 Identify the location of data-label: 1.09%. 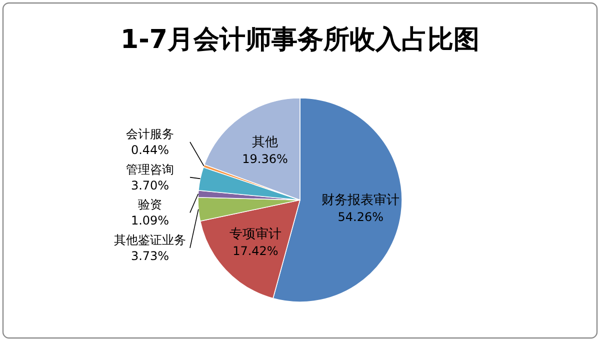
(150, 221).